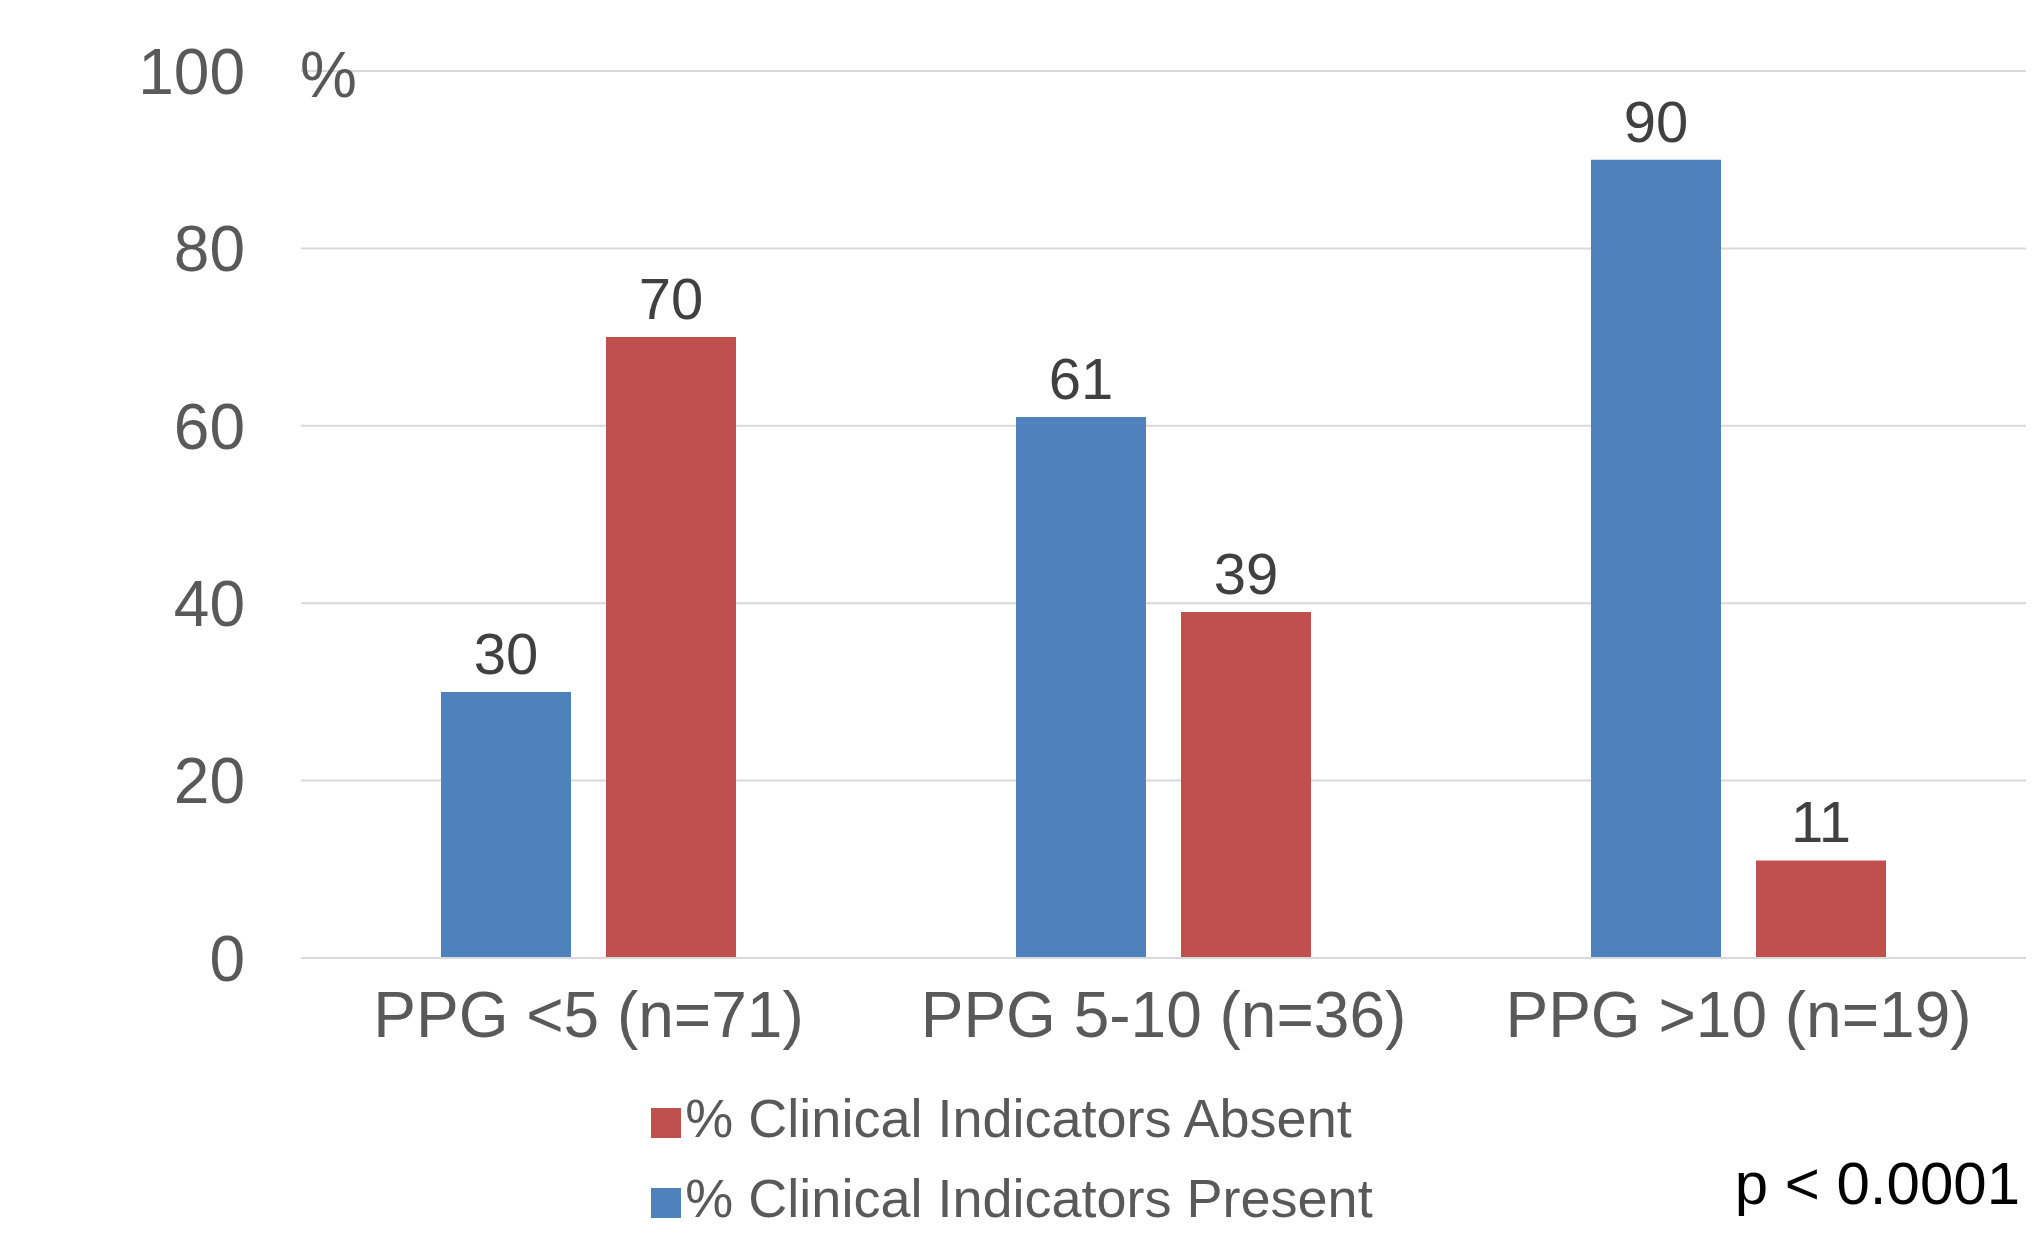 Image resolution: width=2034 pixels, height=1258 pixels. What do you see at coordinates (227, 958) in the screenshot?
I see `y-tick-label: 0` at bounding box center [227, 958].